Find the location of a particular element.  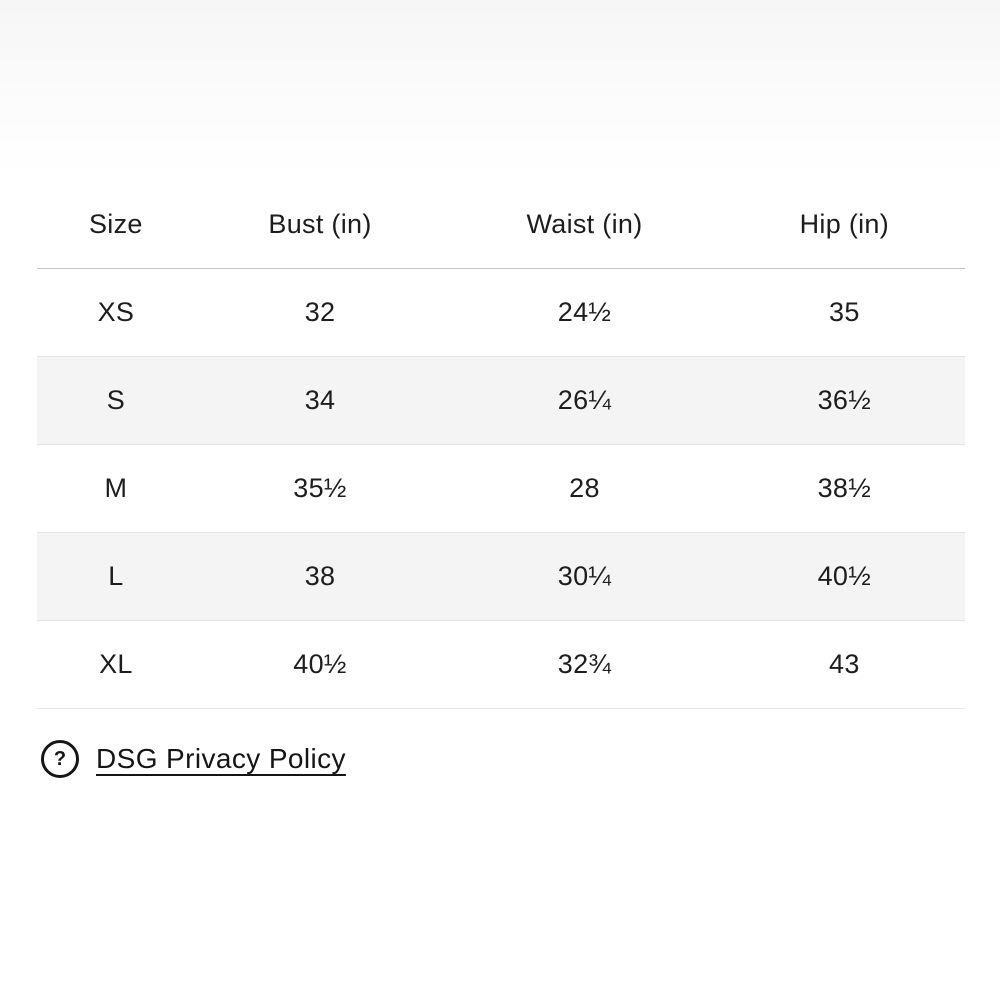

table-row: XS 32 24½ 35 is located at coordinates (501, 313).